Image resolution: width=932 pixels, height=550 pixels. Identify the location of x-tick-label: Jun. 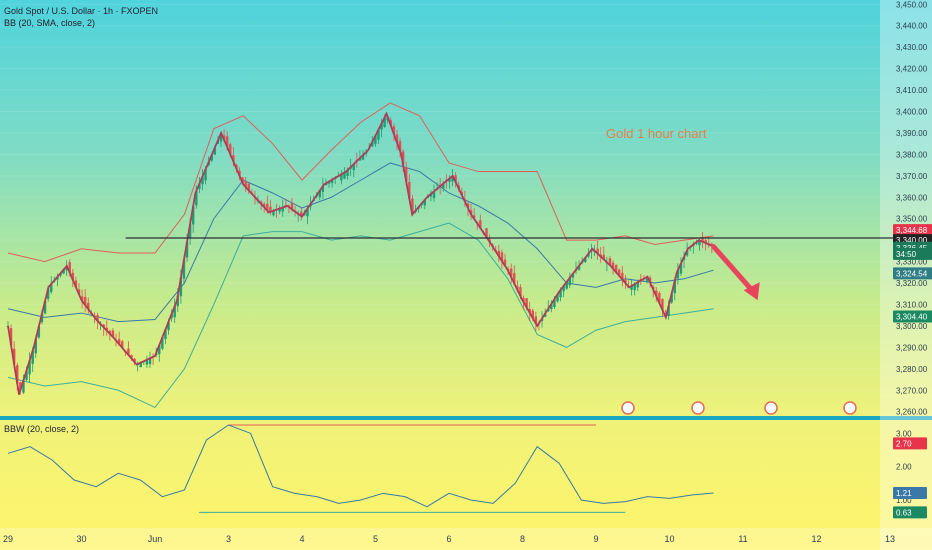
(155, 539).